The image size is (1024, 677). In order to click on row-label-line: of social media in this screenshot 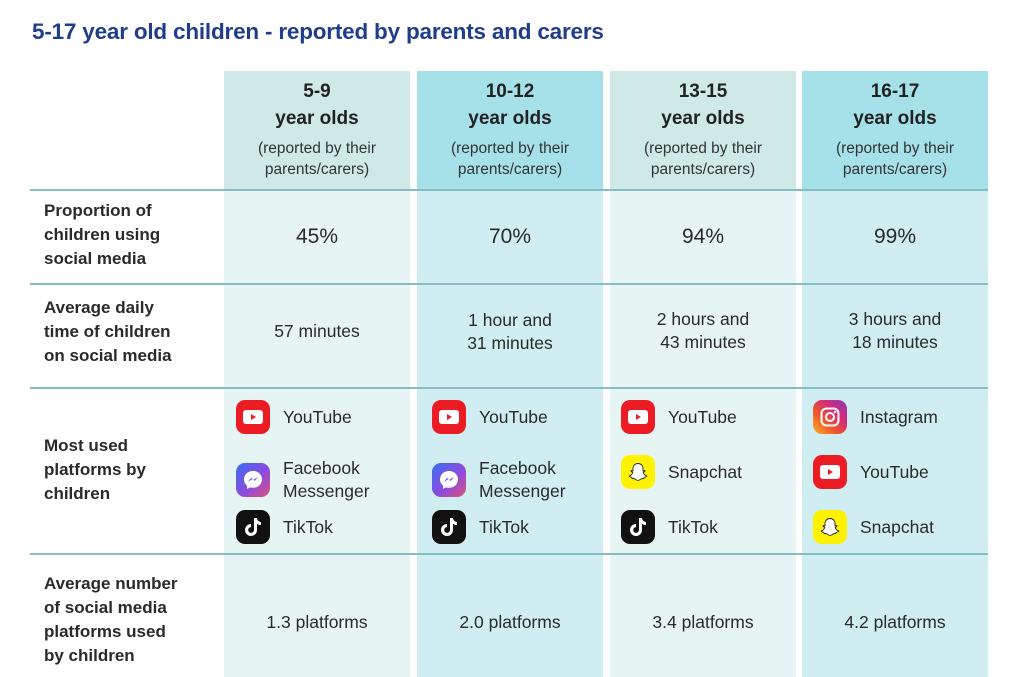, I will do `click(105, 607)`.